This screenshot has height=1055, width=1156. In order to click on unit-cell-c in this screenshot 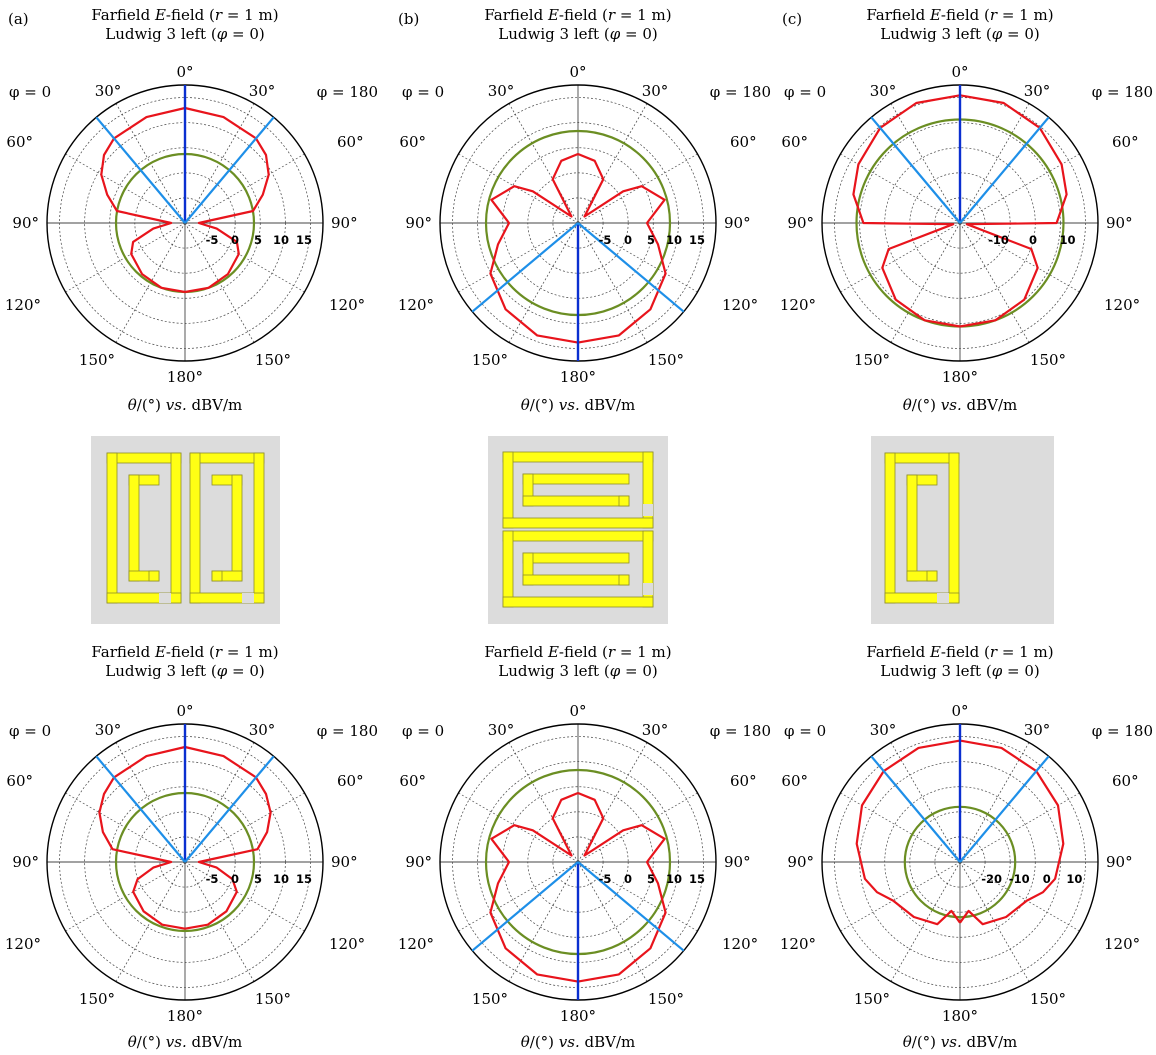, I will do `click(962, 530)`.